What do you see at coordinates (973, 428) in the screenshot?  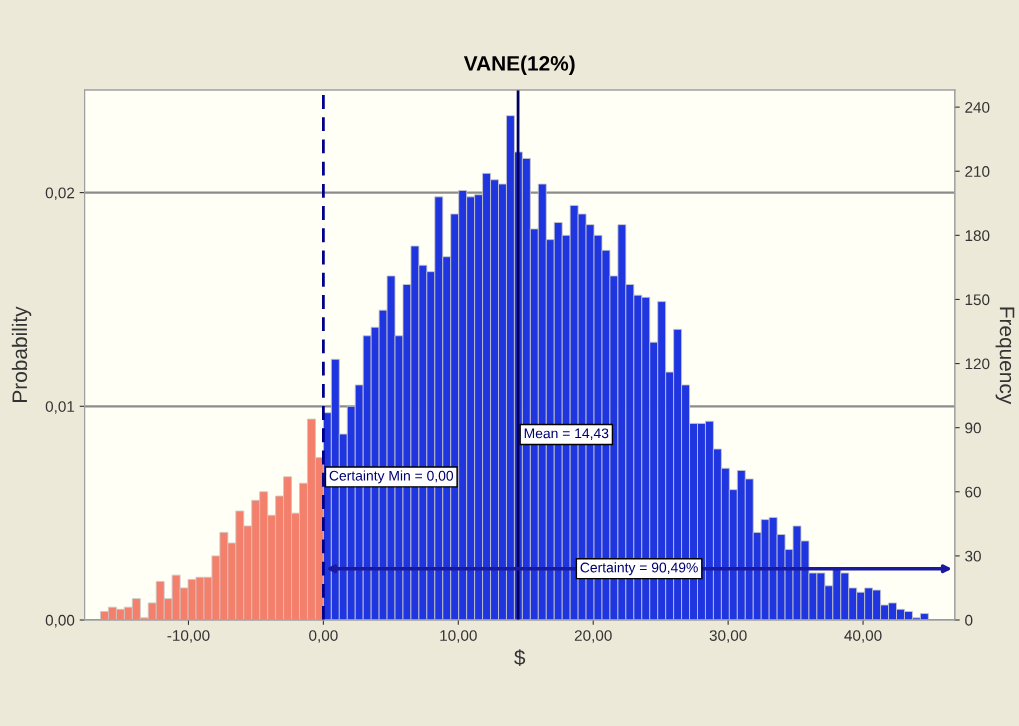 I see `y2-tick-label: 90` at bounding box center [973, 428].